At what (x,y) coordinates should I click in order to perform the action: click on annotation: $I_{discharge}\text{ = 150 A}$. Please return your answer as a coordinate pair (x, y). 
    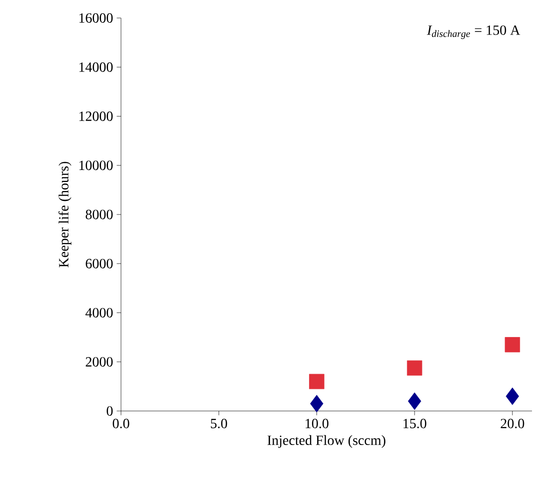
    Looking at the image, I should click on (473, 32).